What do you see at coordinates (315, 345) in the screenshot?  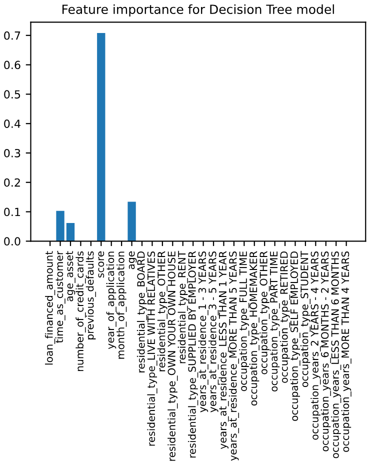 I see `x-tick-label: occupation_years_2 YEARS - 4 YEARS` at bounding box center [315, 345].